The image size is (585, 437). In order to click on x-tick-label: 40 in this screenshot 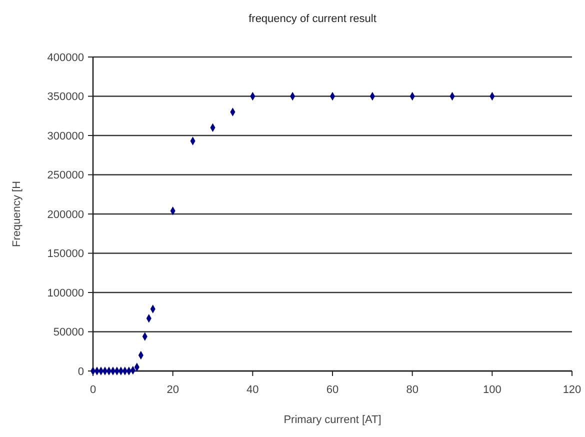, I will do `click(252, 390)`.